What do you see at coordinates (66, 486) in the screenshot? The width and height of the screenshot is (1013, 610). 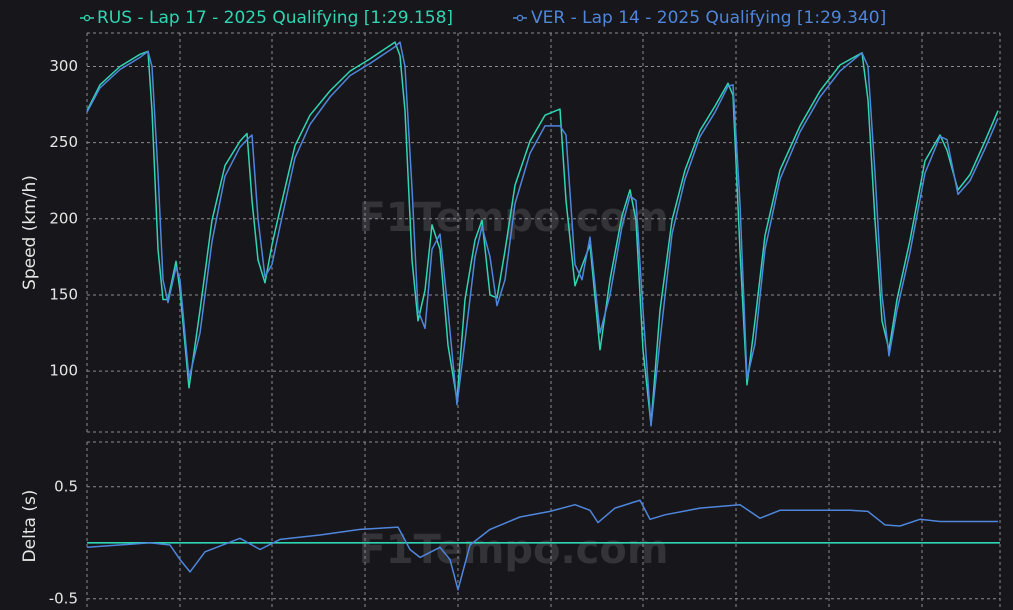 I see `y-tick-label: 0.5` at bounding box center [66, 486].